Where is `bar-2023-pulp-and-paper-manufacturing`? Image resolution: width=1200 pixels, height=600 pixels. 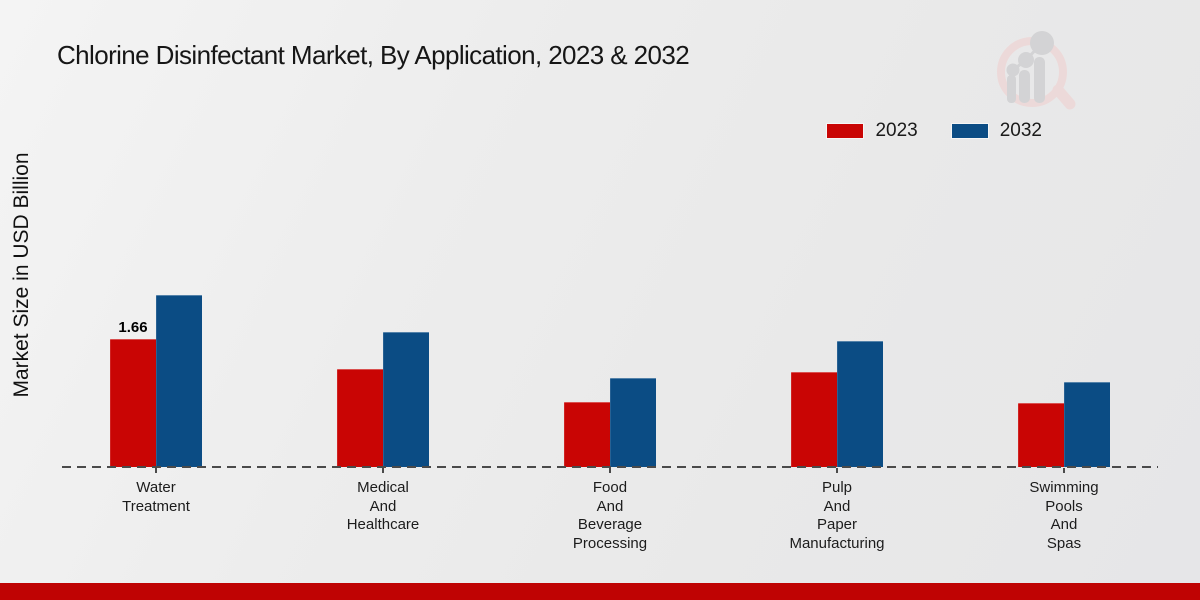
bar-2023-pulp-and-paper-manufacturing is located at coordinates (814, 419).